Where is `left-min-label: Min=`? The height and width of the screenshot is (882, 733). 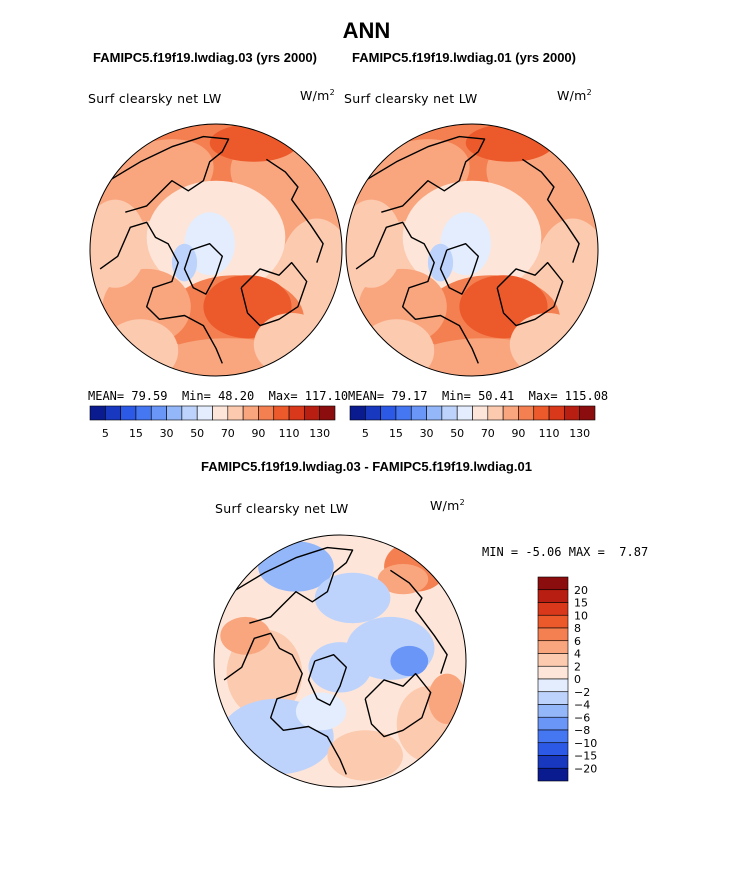 left-min-label: Min= is located at coordinates (196, 396).